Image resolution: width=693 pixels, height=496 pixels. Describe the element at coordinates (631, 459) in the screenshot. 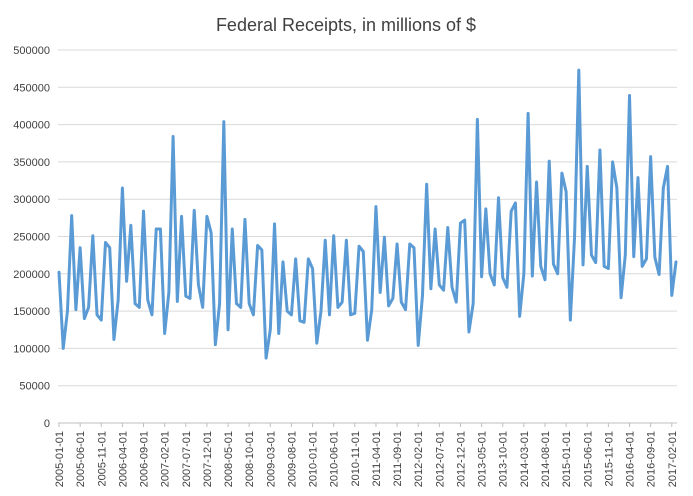

I see `x-tick-label: 2016-04-01` at that location.